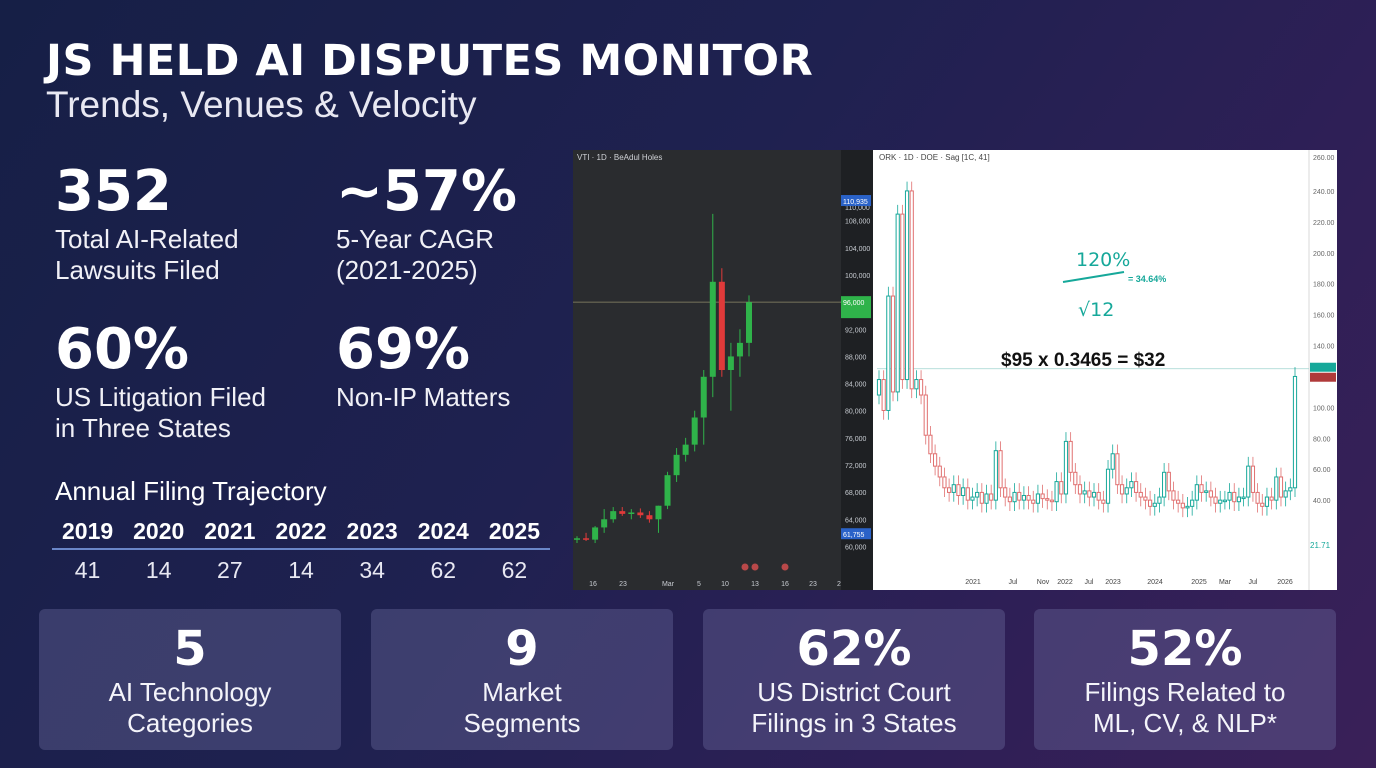 This screenshot has width=1376, height=768. What do you see at coordinates (856, 330) in the screenshot?
I see `y-tick-label: 92,000` at bounding box center [856, 330].